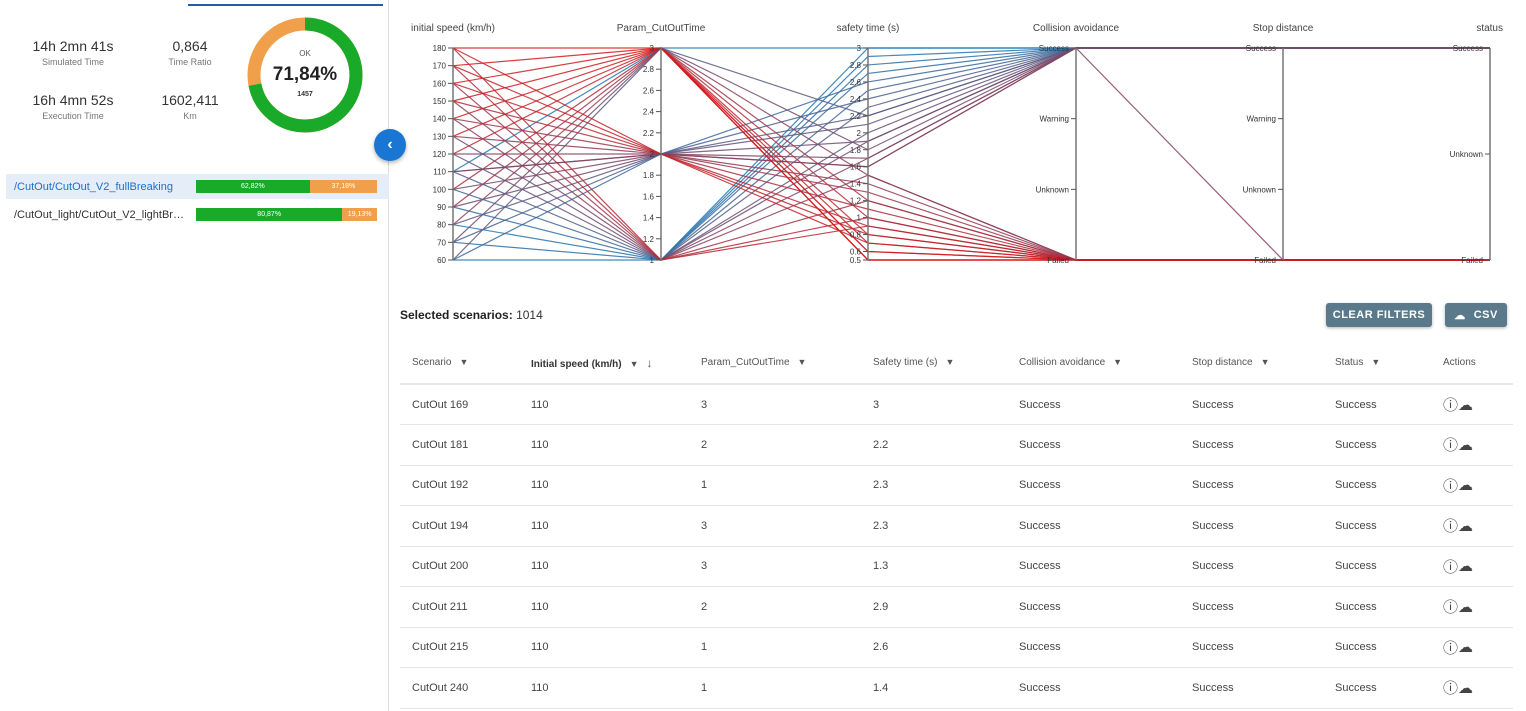  Describe the element at coordinates (956, 647) in the screenshot. I see `table-row: CutOut 215 110 1 2.6 Success Success Success ⓘ☁` at that location.